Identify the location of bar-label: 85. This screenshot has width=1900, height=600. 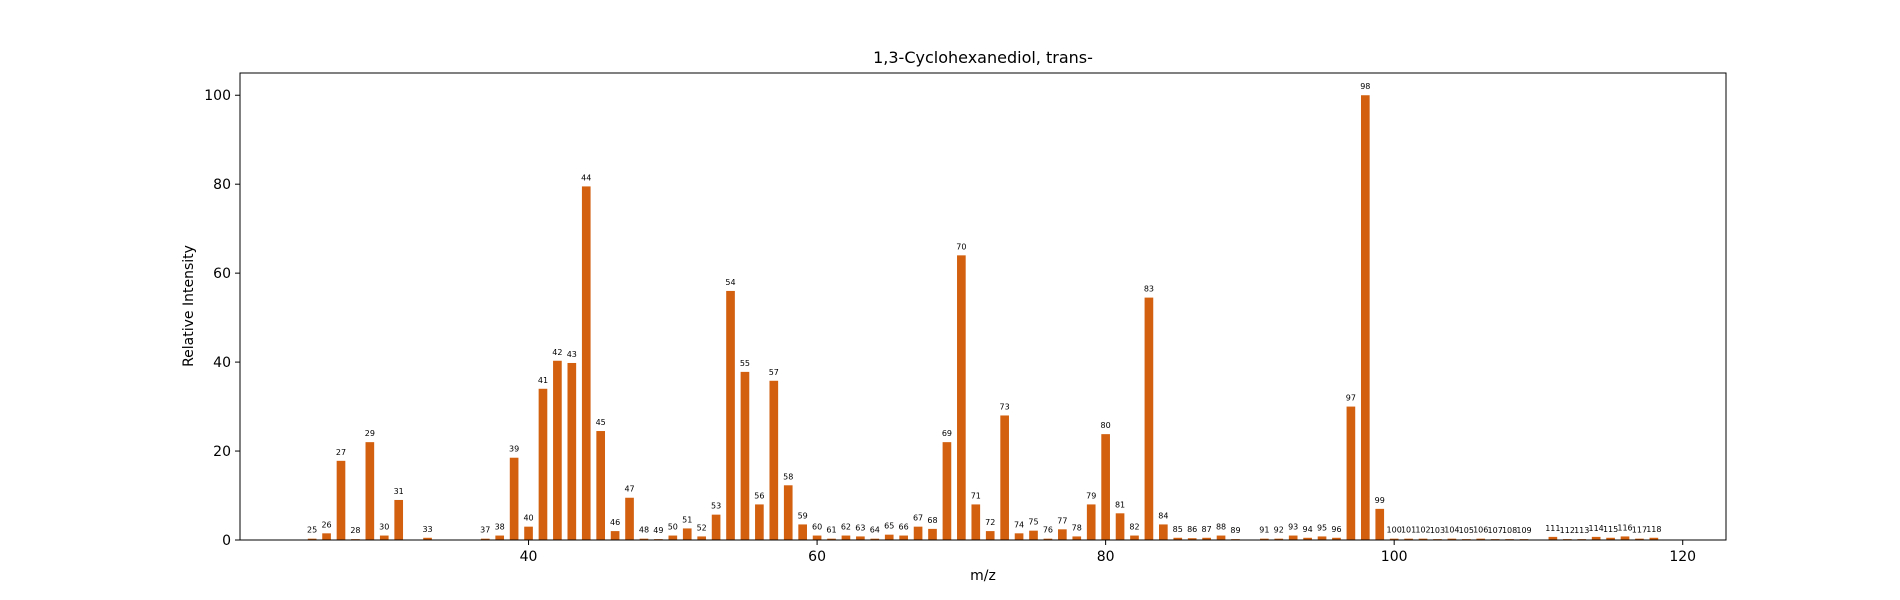
(1178, 529).